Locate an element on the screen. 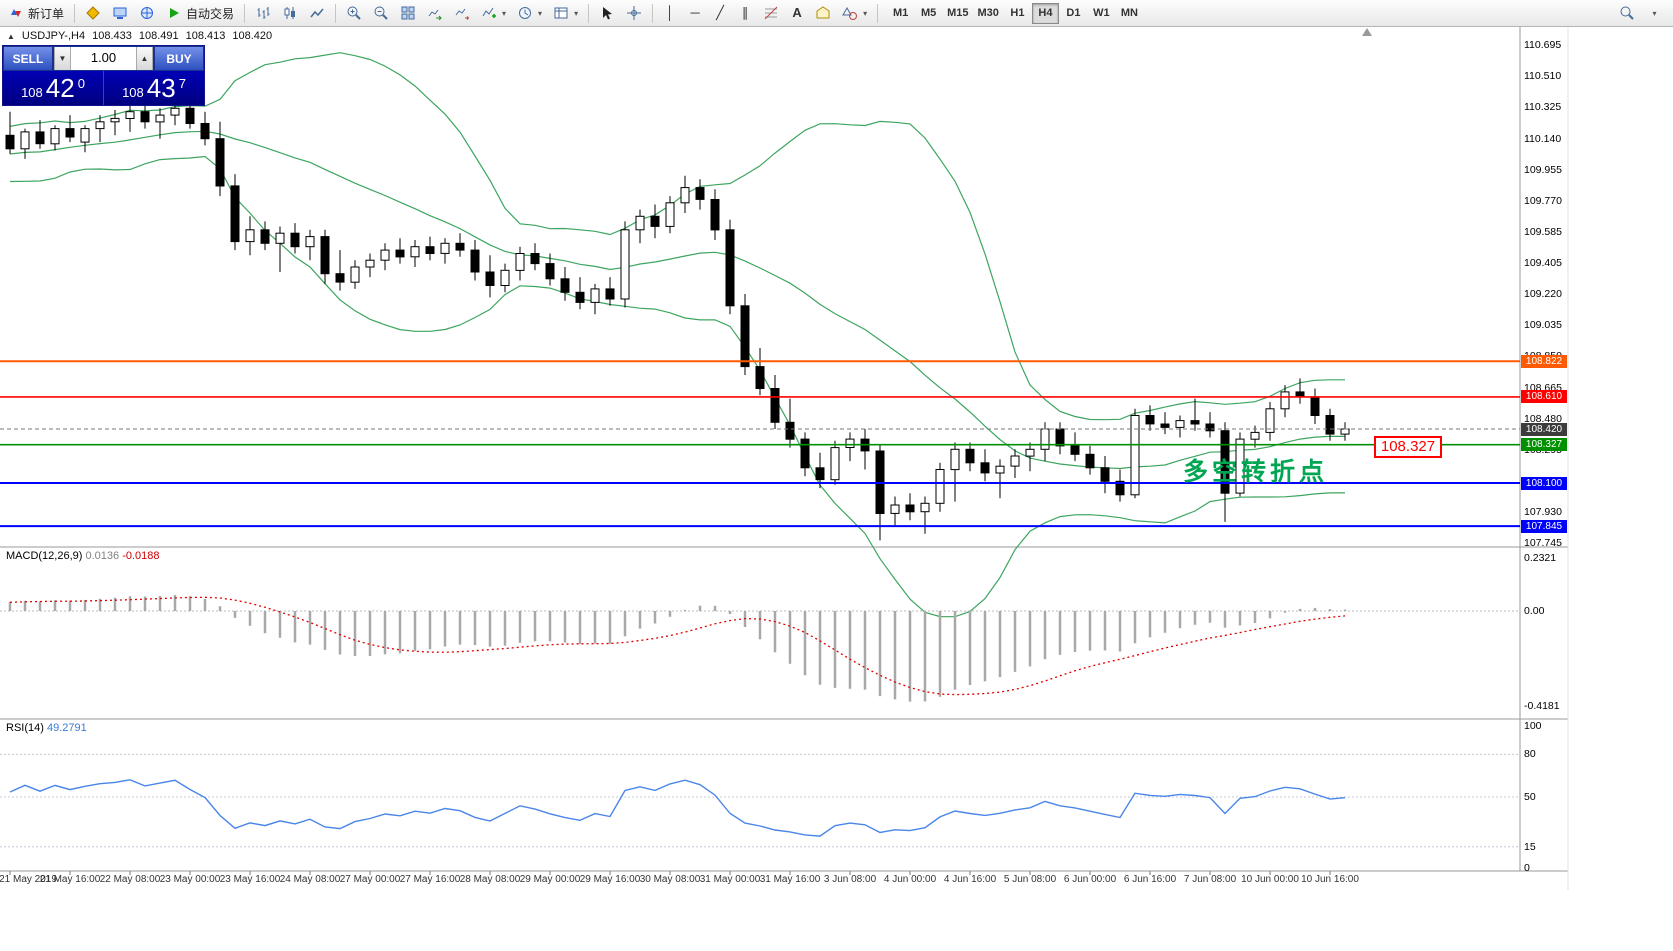  trendline-button: ╱ is located at coordinates (720, 13).